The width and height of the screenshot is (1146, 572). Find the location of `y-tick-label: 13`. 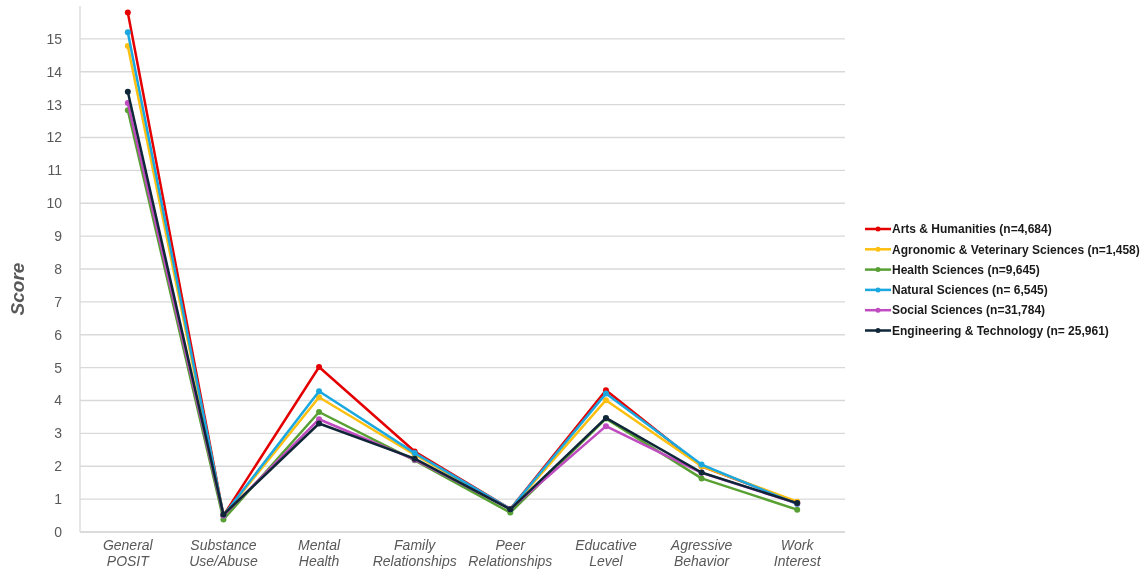

y-tick-label: 13 is located at coordinates (54, 104).